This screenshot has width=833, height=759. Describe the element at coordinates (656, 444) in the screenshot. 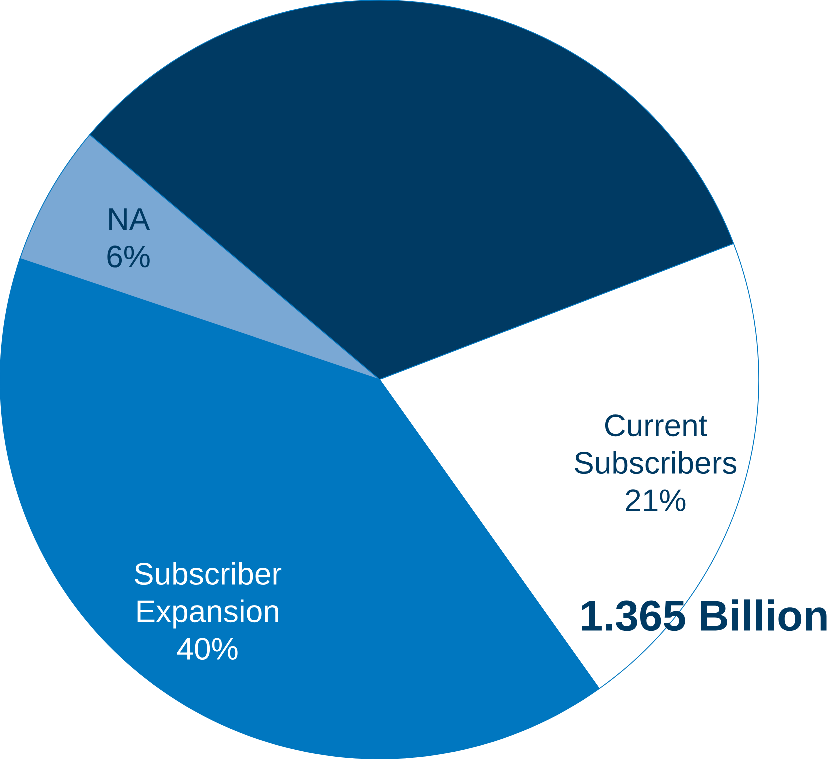

I see `slice-label: Current Subscribers` at that location.